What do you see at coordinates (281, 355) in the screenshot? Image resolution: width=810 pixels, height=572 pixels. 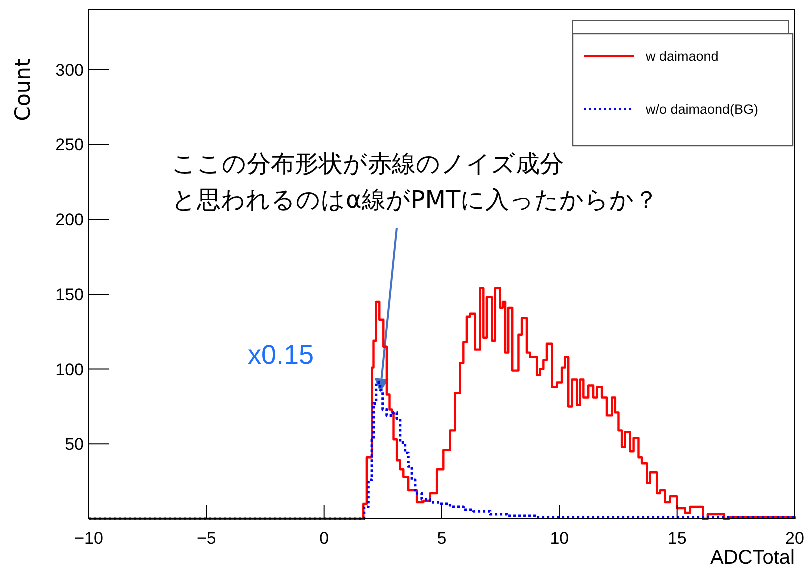 I see `annotation: x0.15` at bounding box center [281, 355].